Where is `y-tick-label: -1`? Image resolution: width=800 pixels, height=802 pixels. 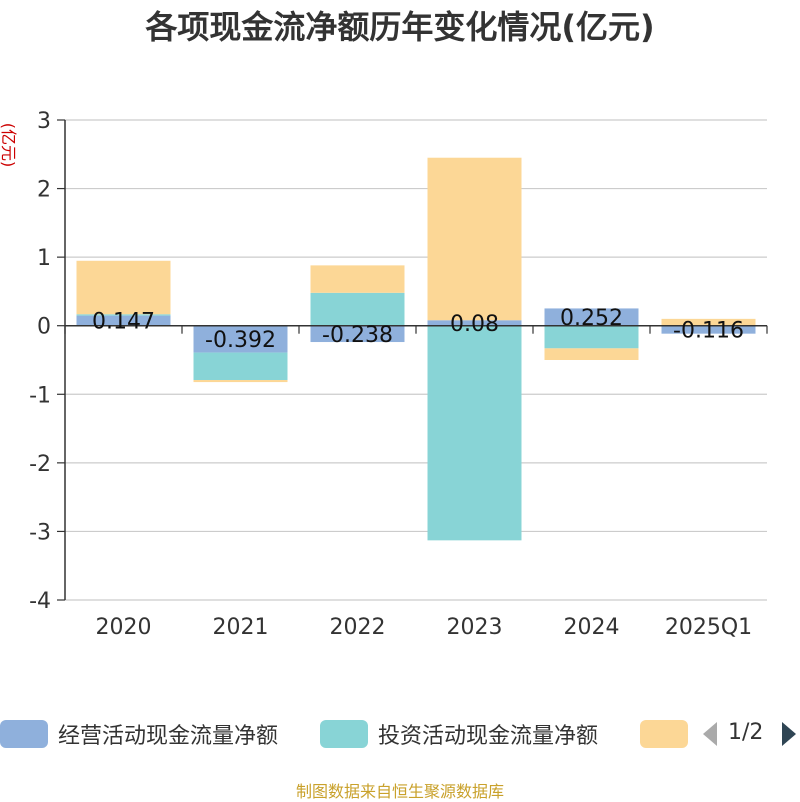
y-tick-label: -1 is located at coordinates (40, 395).